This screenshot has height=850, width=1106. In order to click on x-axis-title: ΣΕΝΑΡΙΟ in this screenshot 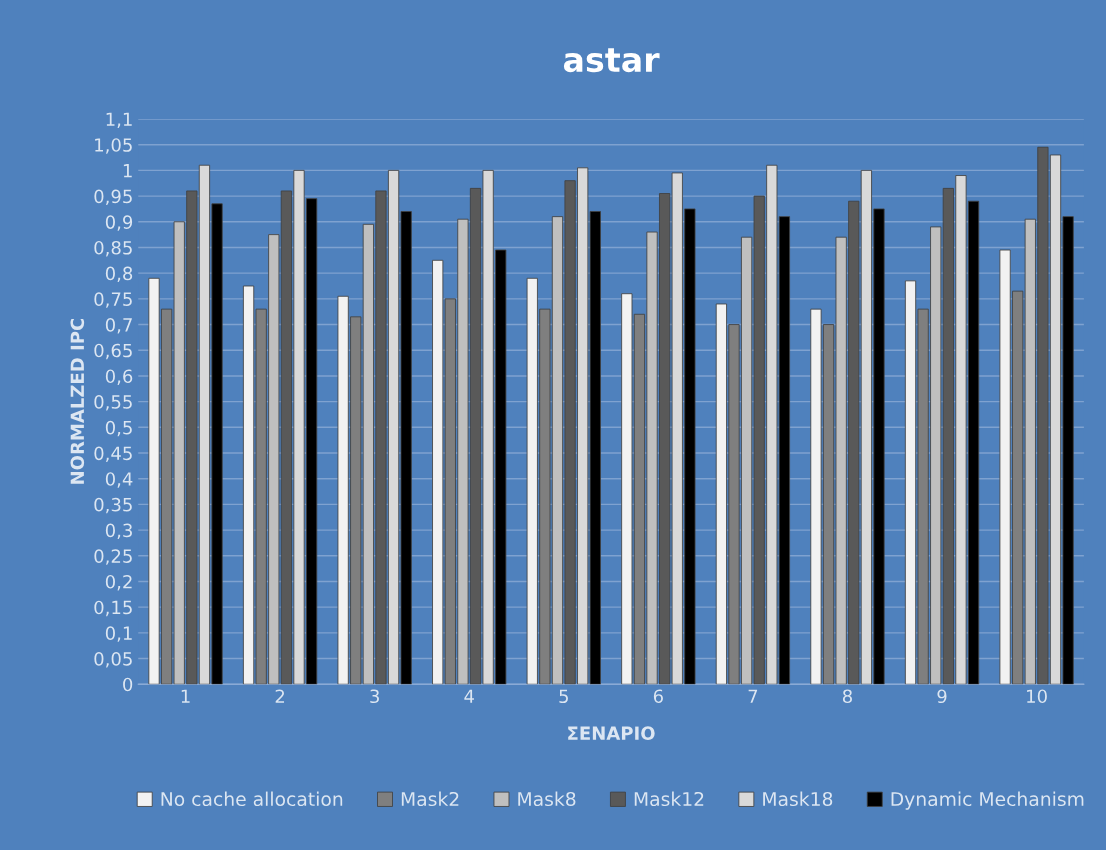, I will do `click(611, 733)`.